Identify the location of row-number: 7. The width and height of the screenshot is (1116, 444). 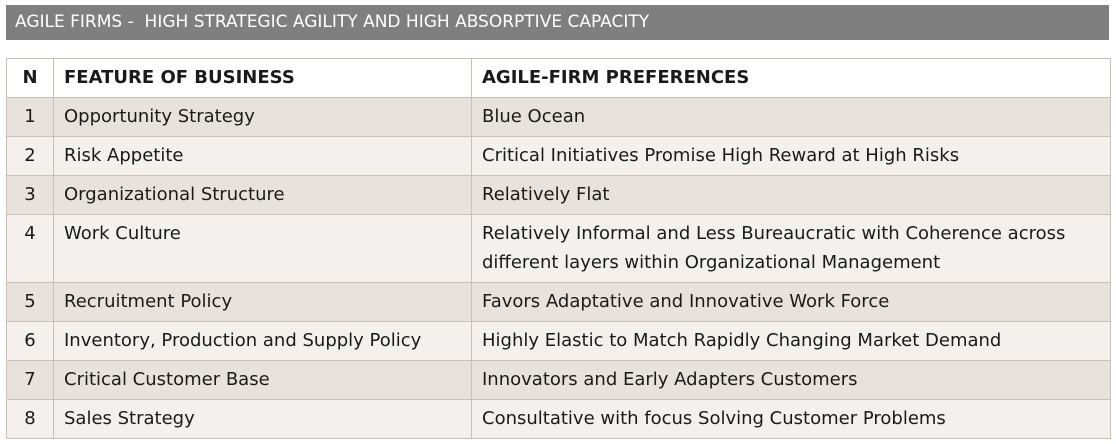
(30, 380).